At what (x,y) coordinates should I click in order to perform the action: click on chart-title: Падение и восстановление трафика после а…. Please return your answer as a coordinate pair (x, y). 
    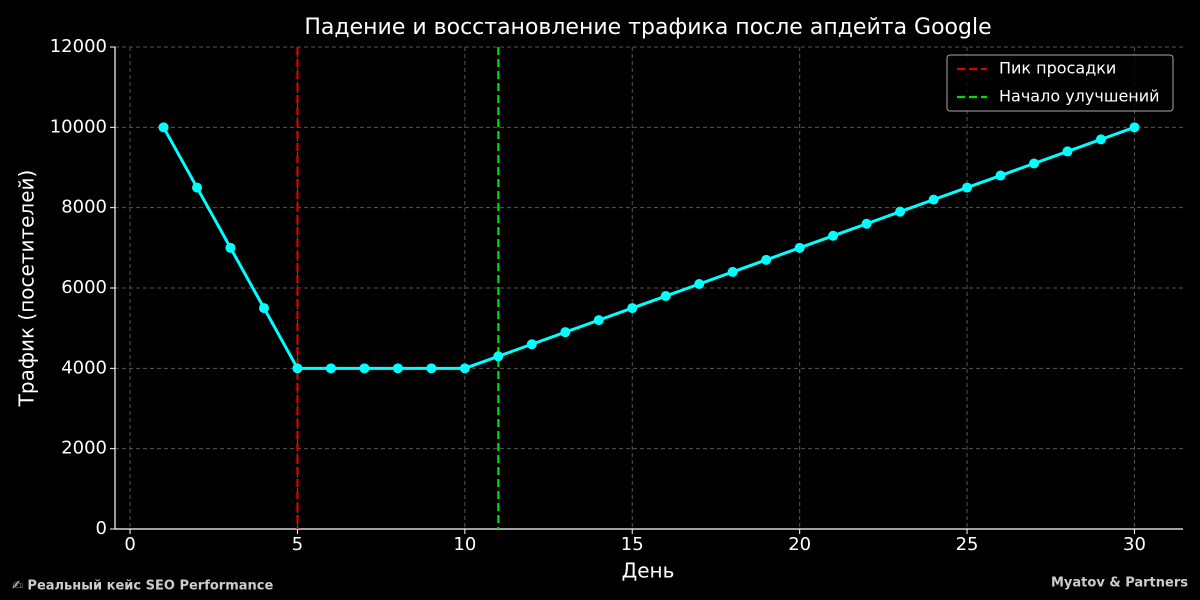
    Looking at the image, I should click on (647, 27).